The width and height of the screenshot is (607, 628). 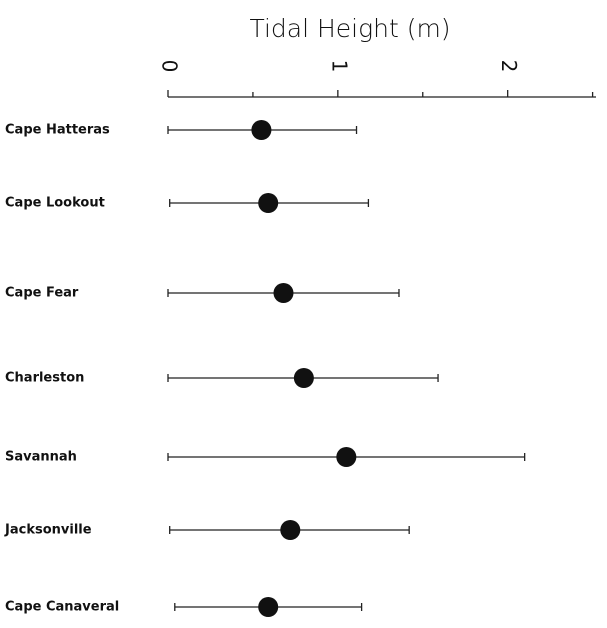 I want to click on category-label: Cape Lookout, so click(x=55, y=203).